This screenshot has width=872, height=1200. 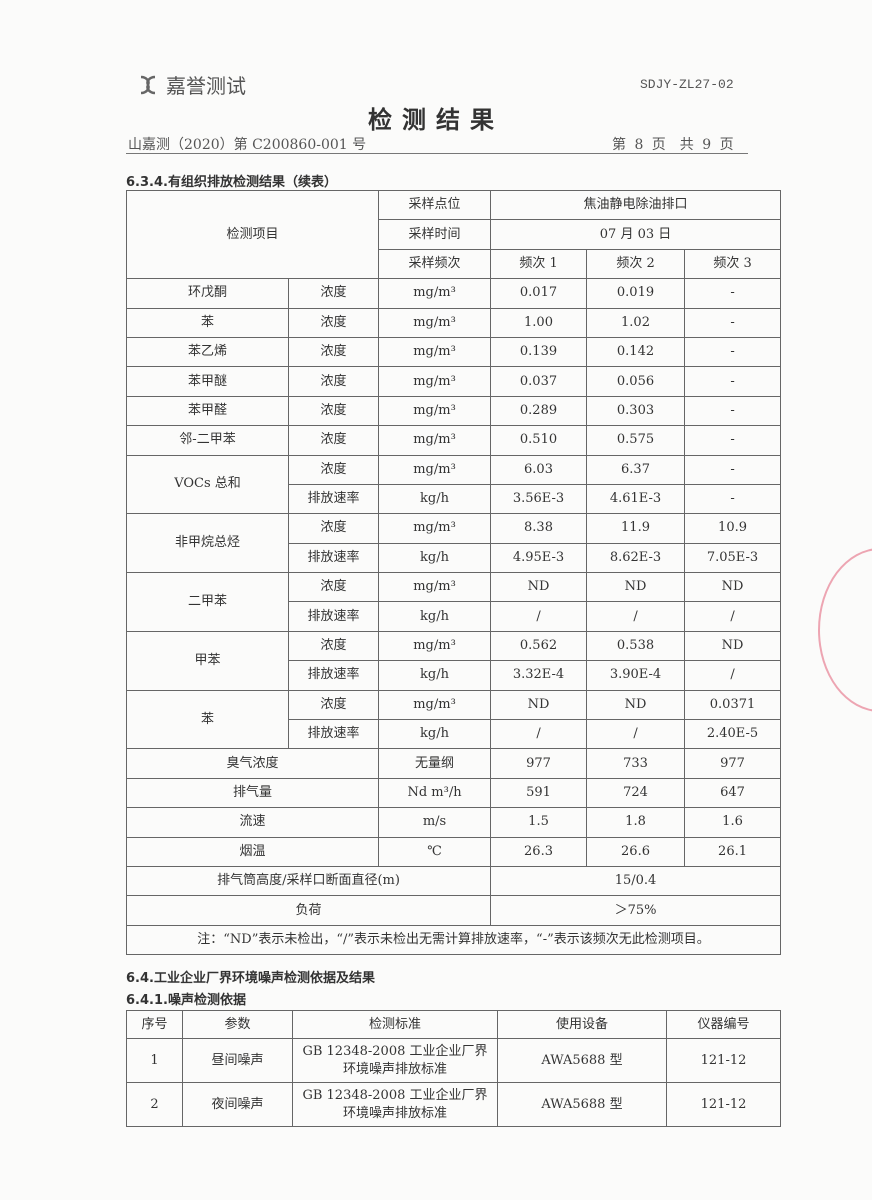 I want to click on freq-1: 频次 1, so click(x=539, y=264).